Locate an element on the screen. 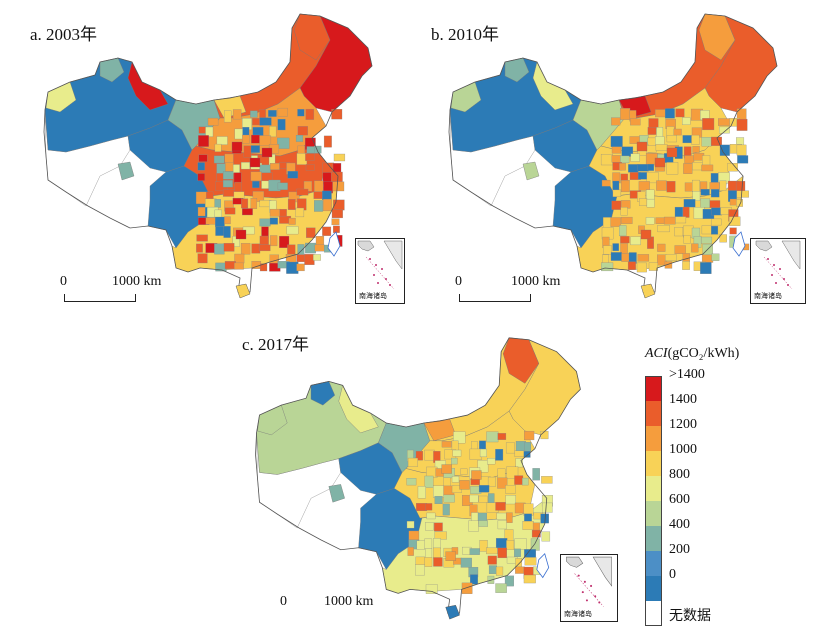 This screenshot has height=630, width=816. legend-label: 1400 is located at coordinates (683, 399).